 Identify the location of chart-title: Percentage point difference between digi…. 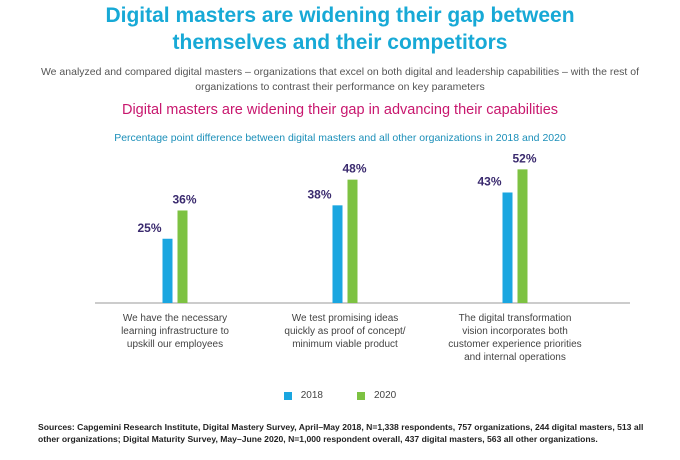
(340, 138).